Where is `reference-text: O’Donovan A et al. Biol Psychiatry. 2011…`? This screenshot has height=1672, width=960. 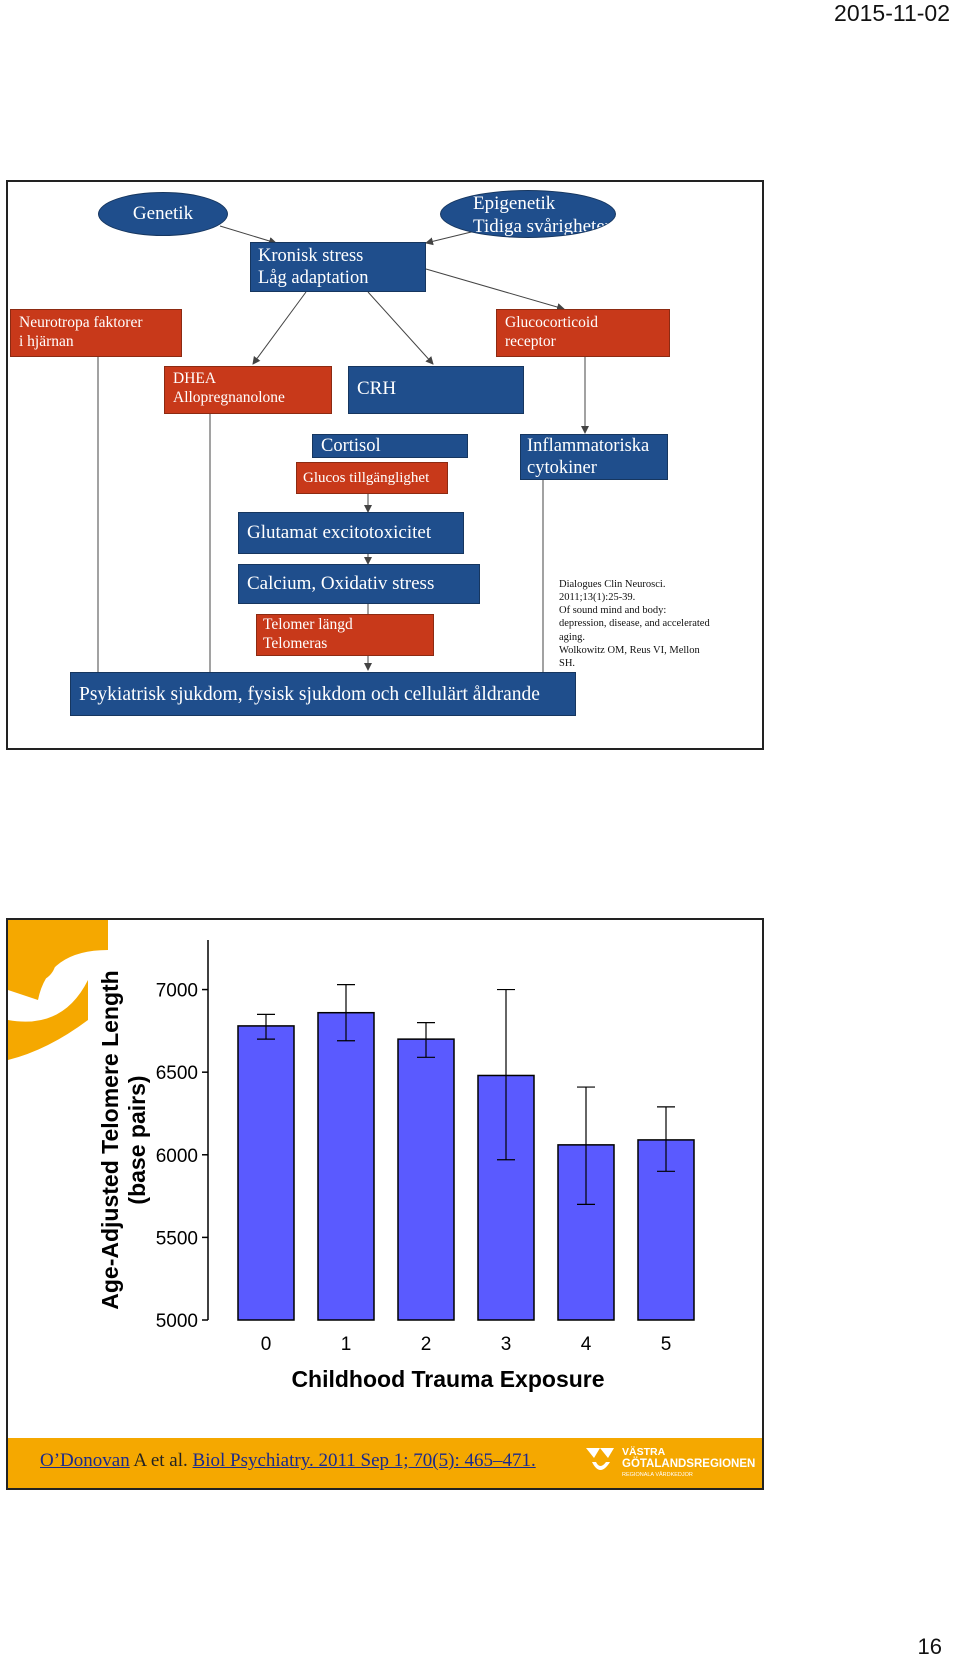
reference-text: O’Donovan A et al. Biol Psychiatry. 2011… is located at coordinates (288, 1461).